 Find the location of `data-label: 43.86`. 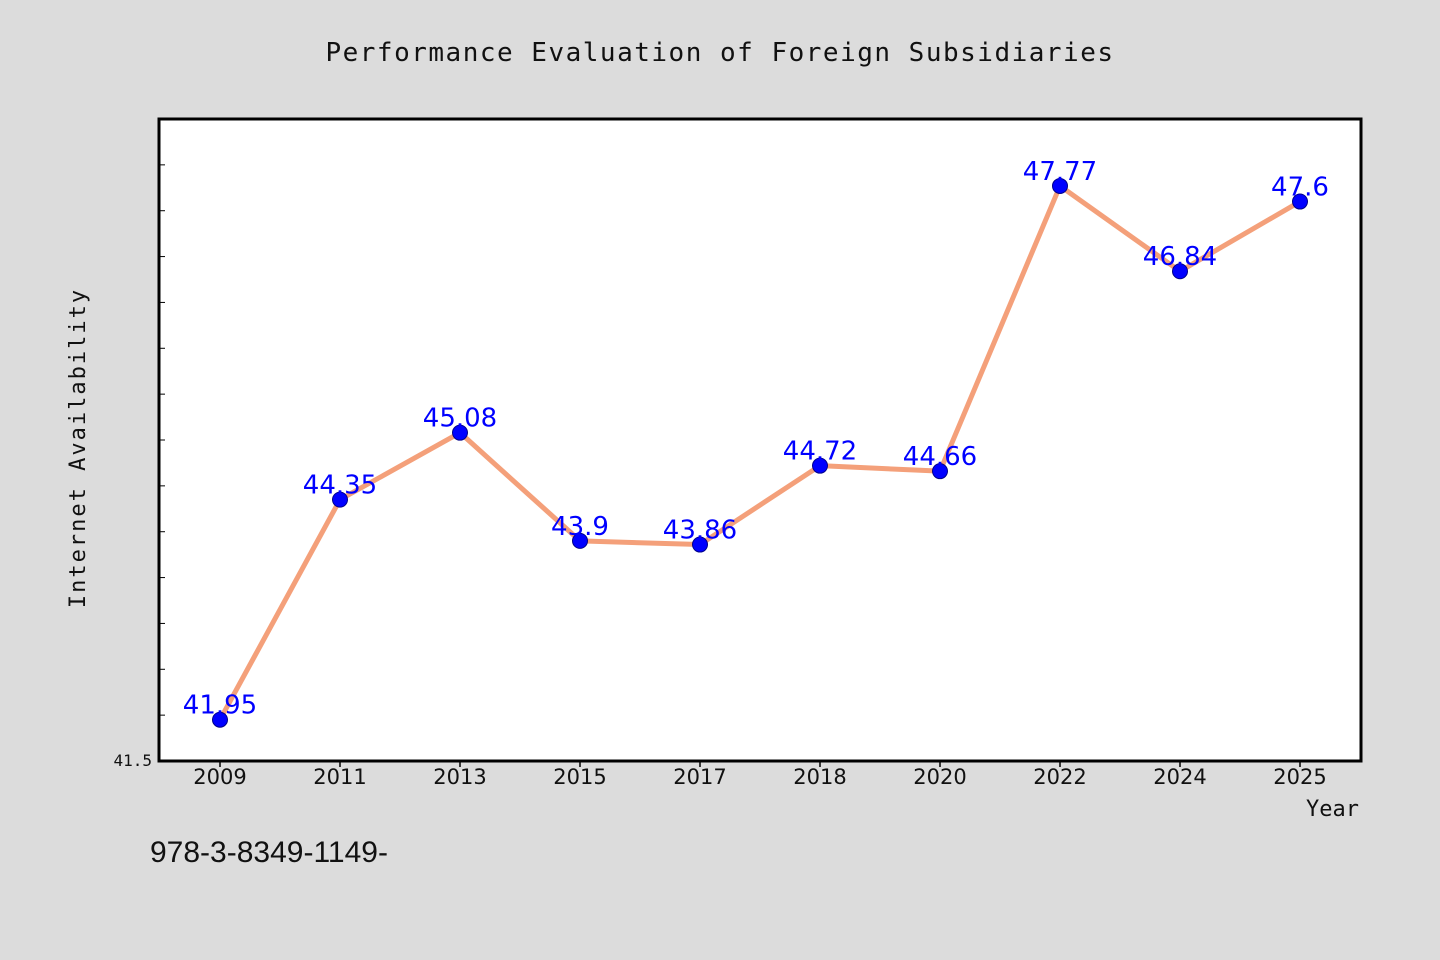

data-label: 43.86 is located at coordinates (700, 531).